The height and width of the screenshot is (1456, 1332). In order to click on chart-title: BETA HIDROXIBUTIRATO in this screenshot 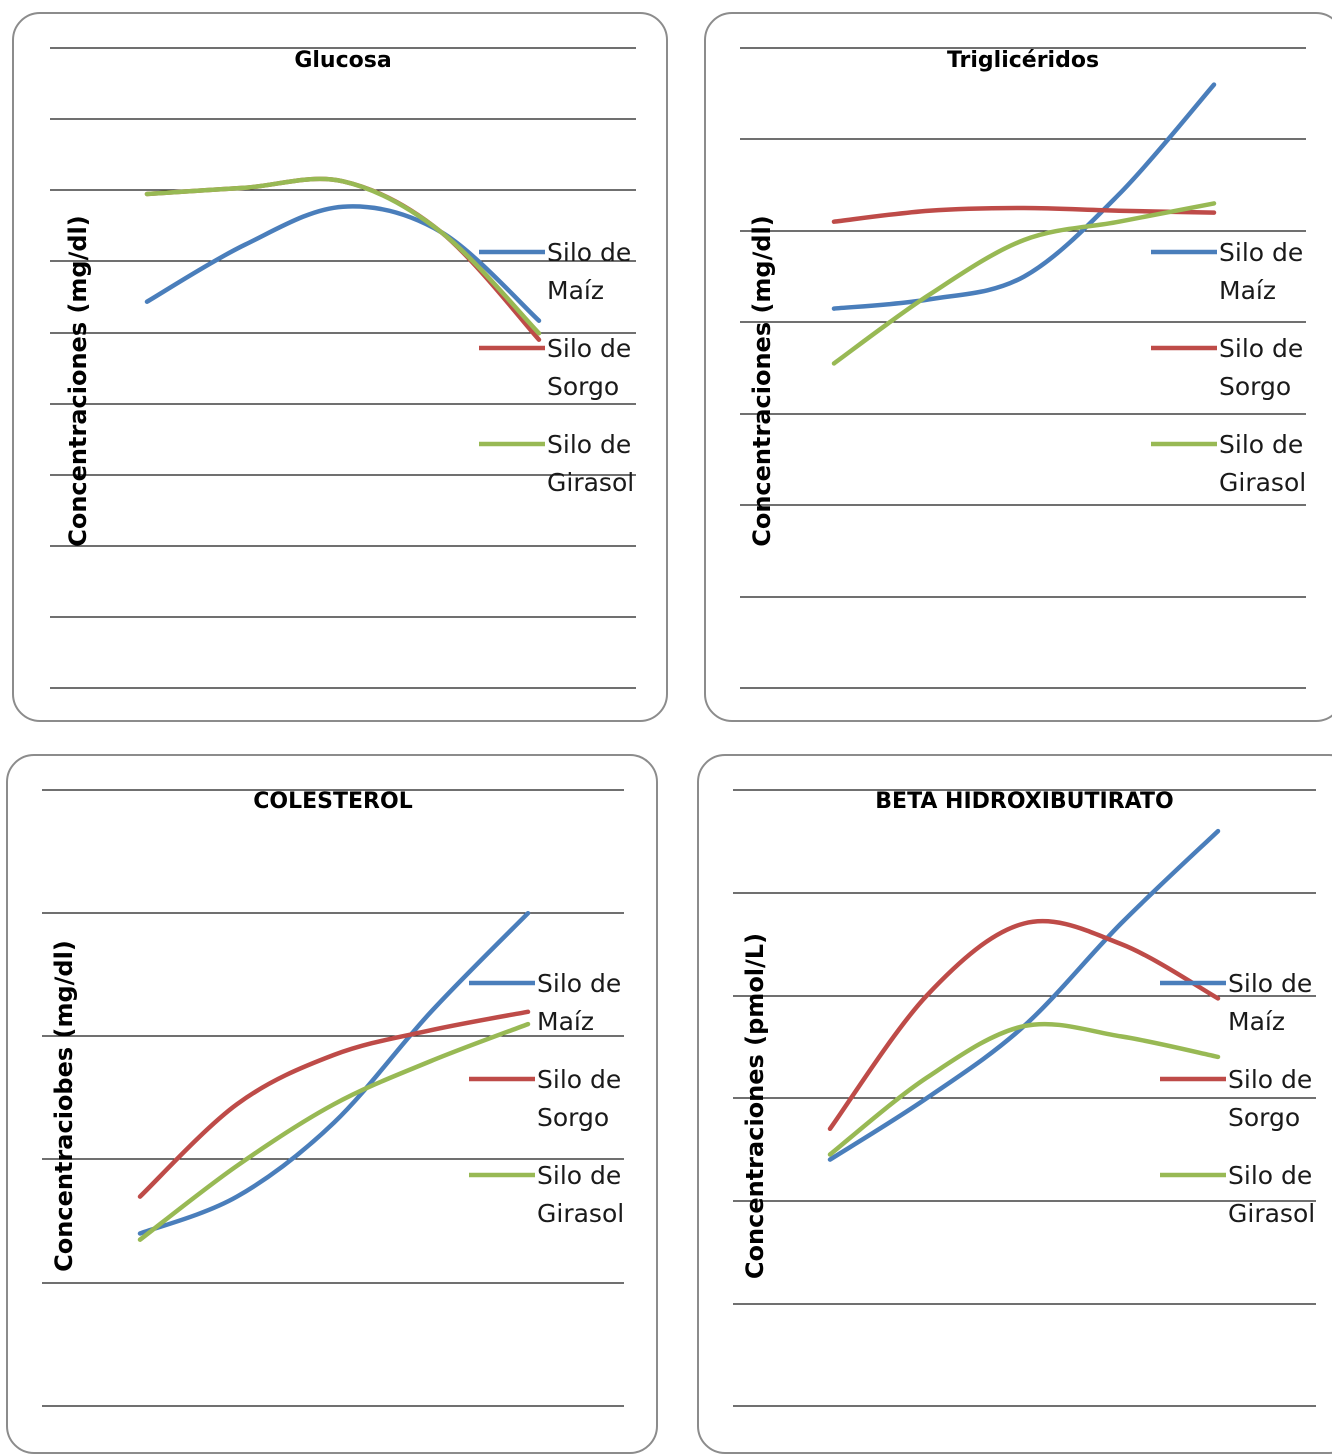, I will do `click(1024, 801)`.